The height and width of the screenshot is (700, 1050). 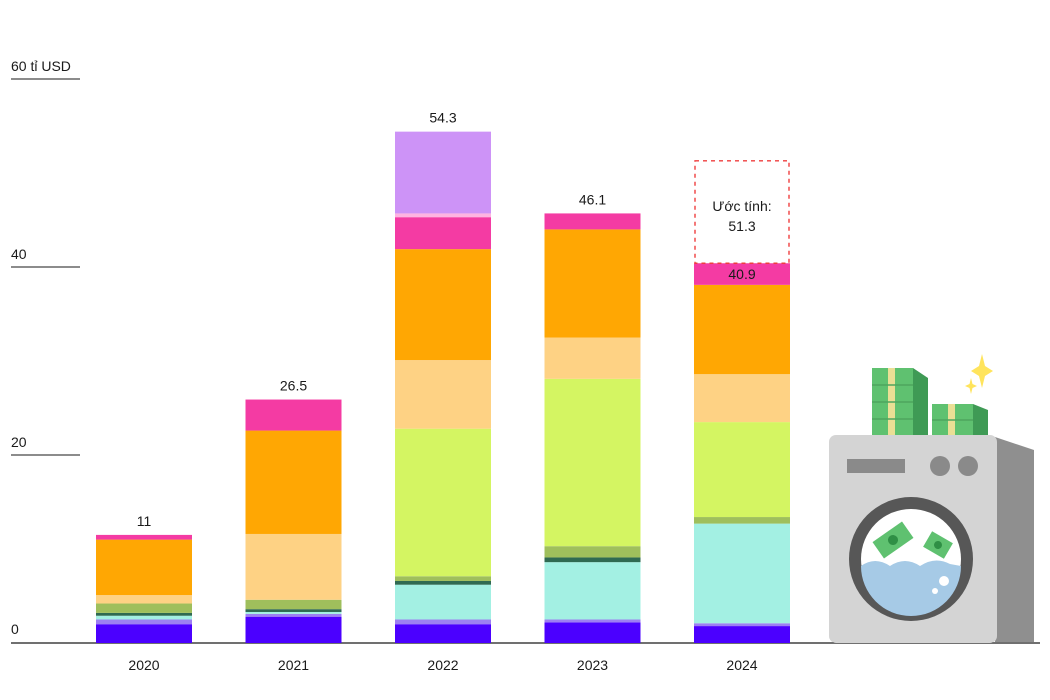 What do you see at coordinates (741, 226) in the screenshot?
I see `estimate-value: 51.3` at bounding box center [741, 226].